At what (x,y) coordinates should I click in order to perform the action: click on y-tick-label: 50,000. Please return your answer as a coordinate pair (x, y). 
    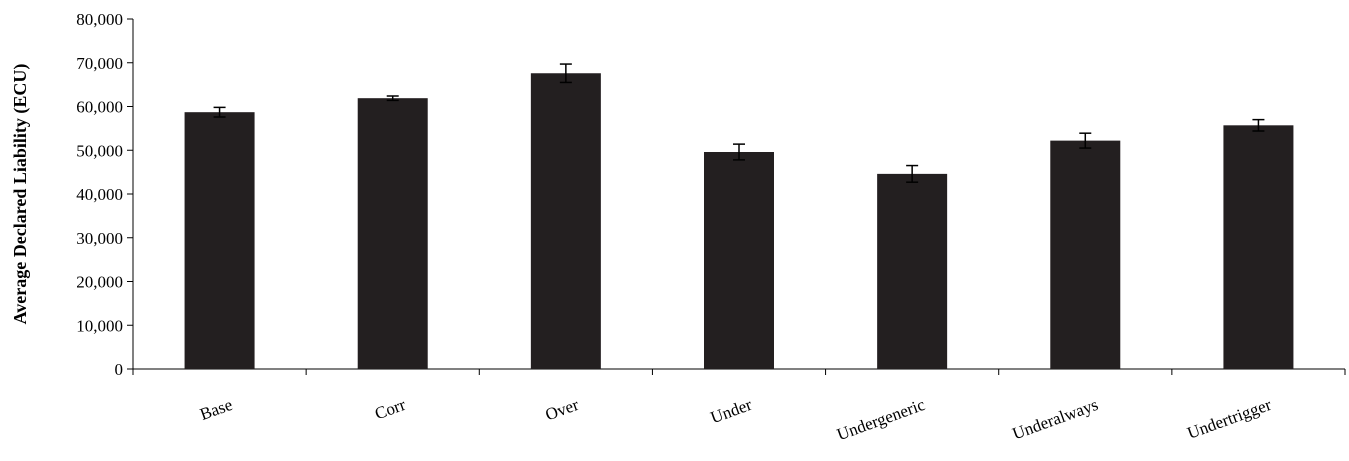
    Looking at the image, I should click on (99, 150).